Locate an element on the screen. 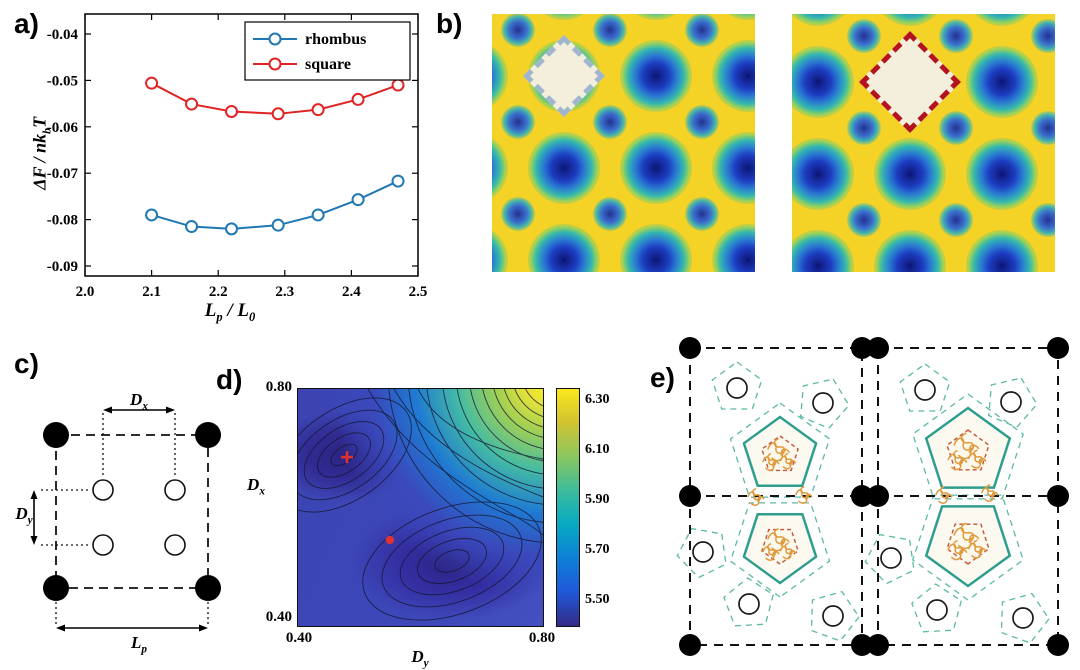 This screenshot has width=1080, height=670. y-tick-label: -0.06 is located at coordinates (63, 128).